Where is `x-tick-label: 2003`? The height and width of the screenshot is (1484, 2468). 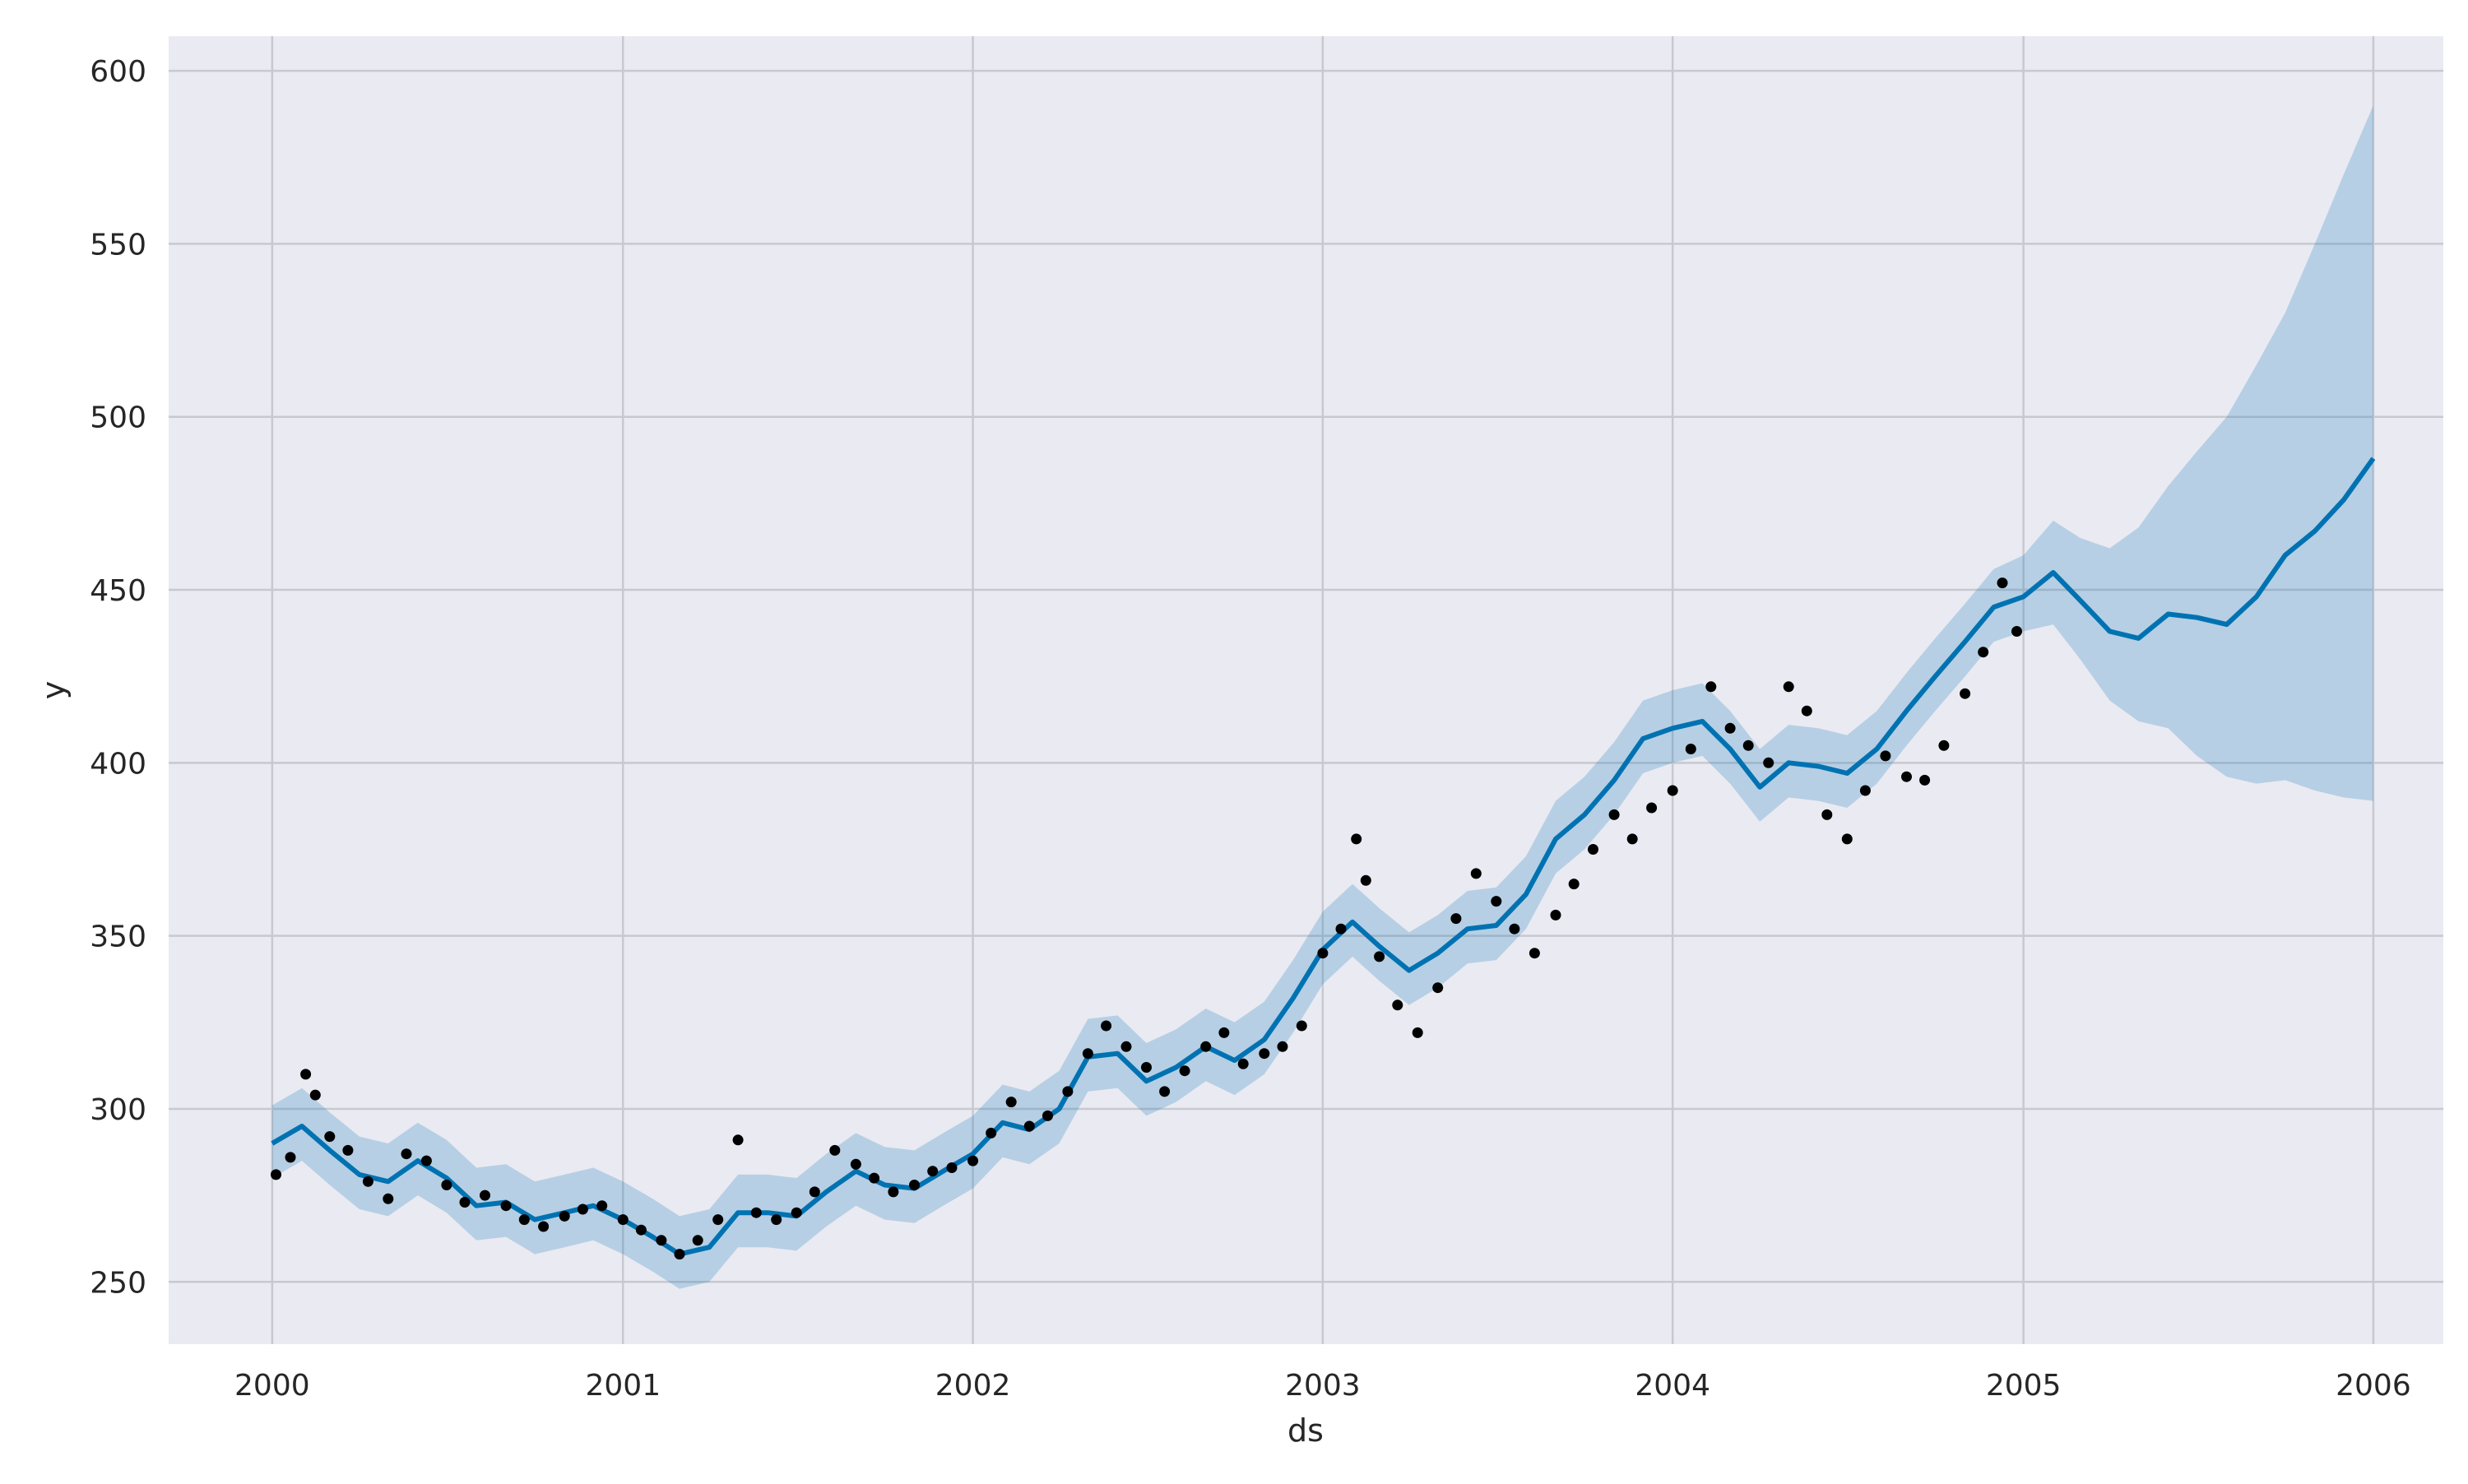 x-tick-label: 2003 is located at coordinates (1323, 1386).